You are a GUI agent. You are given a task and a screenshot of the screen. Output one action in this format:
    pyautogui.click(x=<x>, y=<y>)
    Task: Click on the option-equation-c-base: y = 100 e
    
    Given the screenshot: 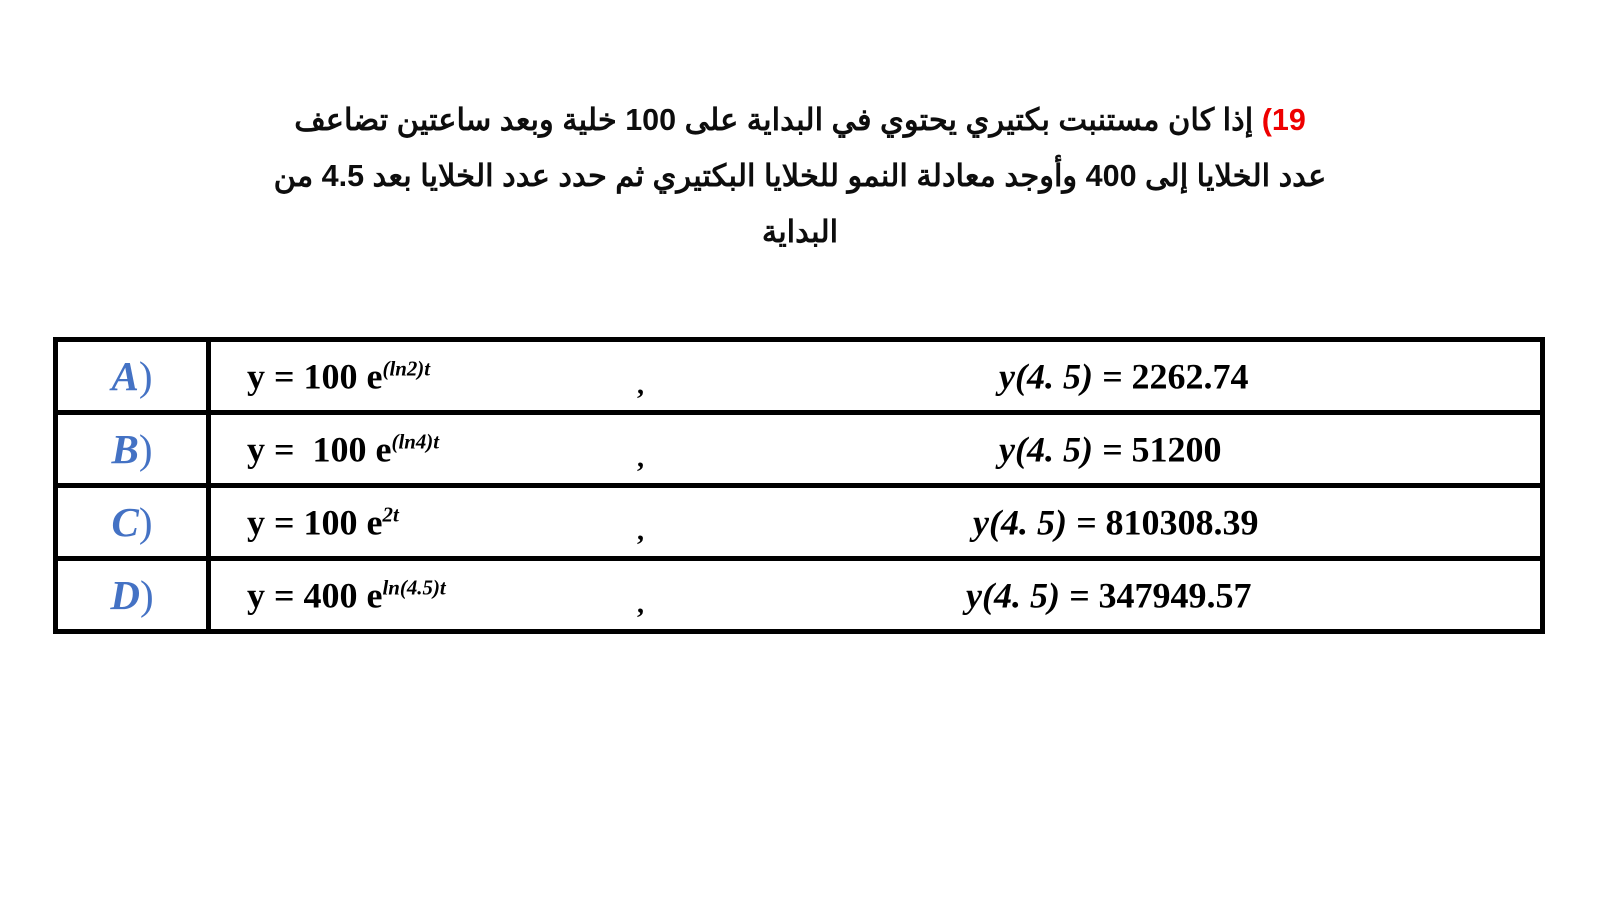 What is the action you would take?
    pyautogui.click(x=315, y=522)
    